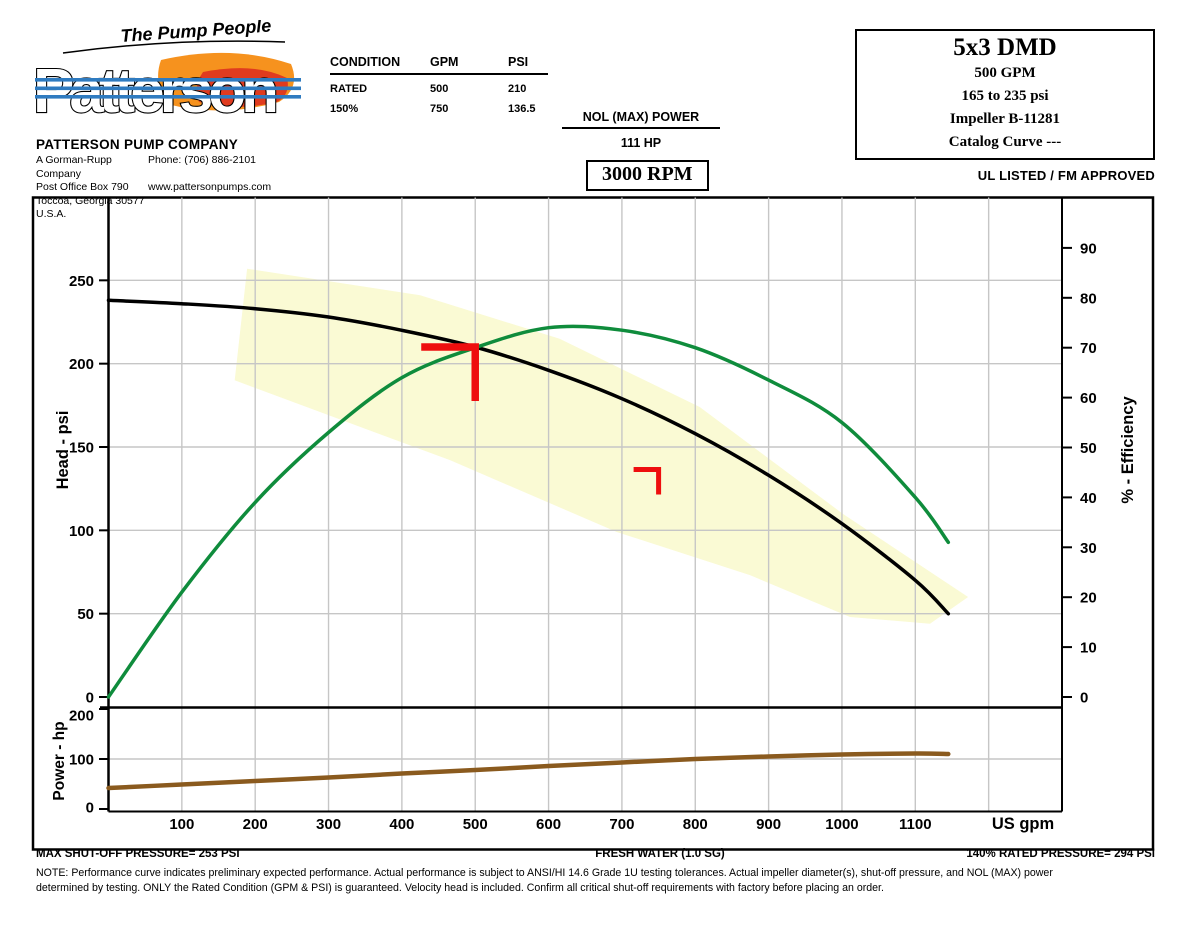 The image size is (1200, 927). I want to click on head-axis-title: Head - psi, so click(63, 450).